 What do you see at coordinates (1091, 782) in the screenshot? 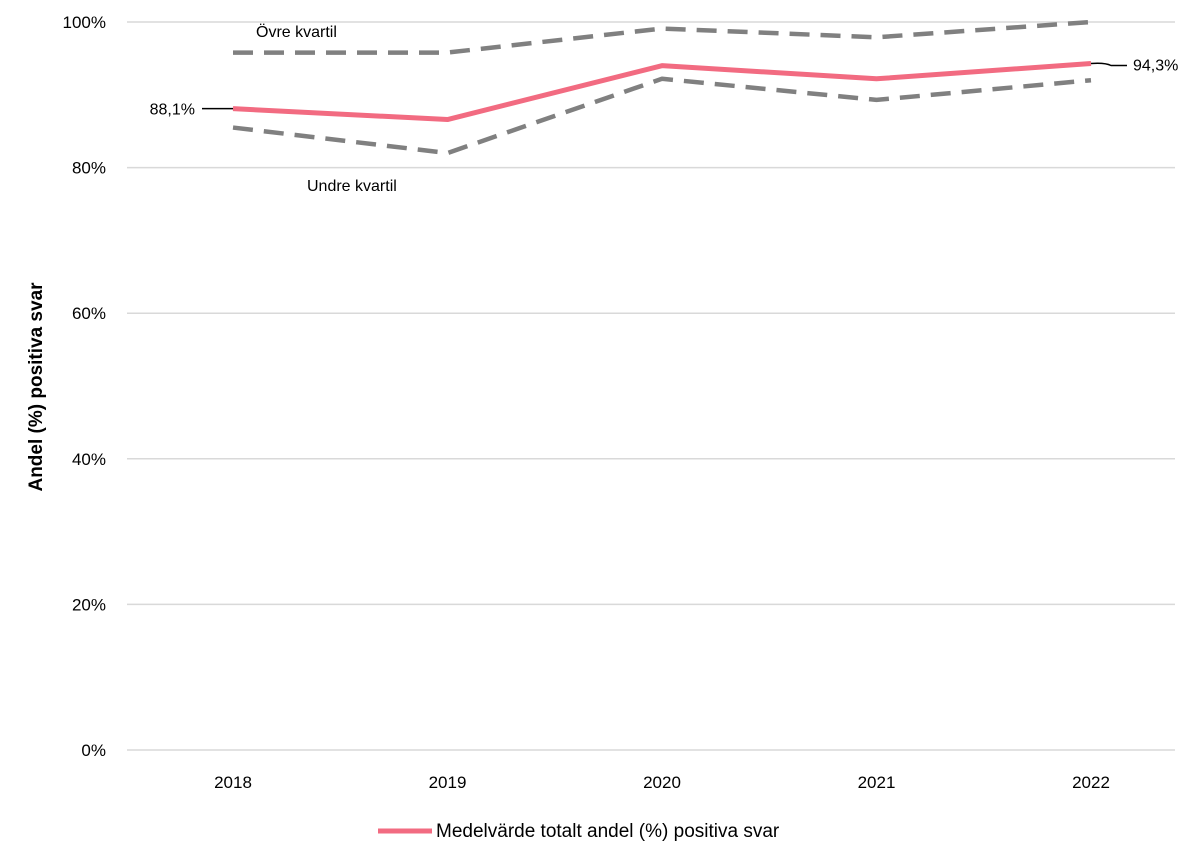
I see `x-tick-label: 2022` at bounding box center [1091, 782].